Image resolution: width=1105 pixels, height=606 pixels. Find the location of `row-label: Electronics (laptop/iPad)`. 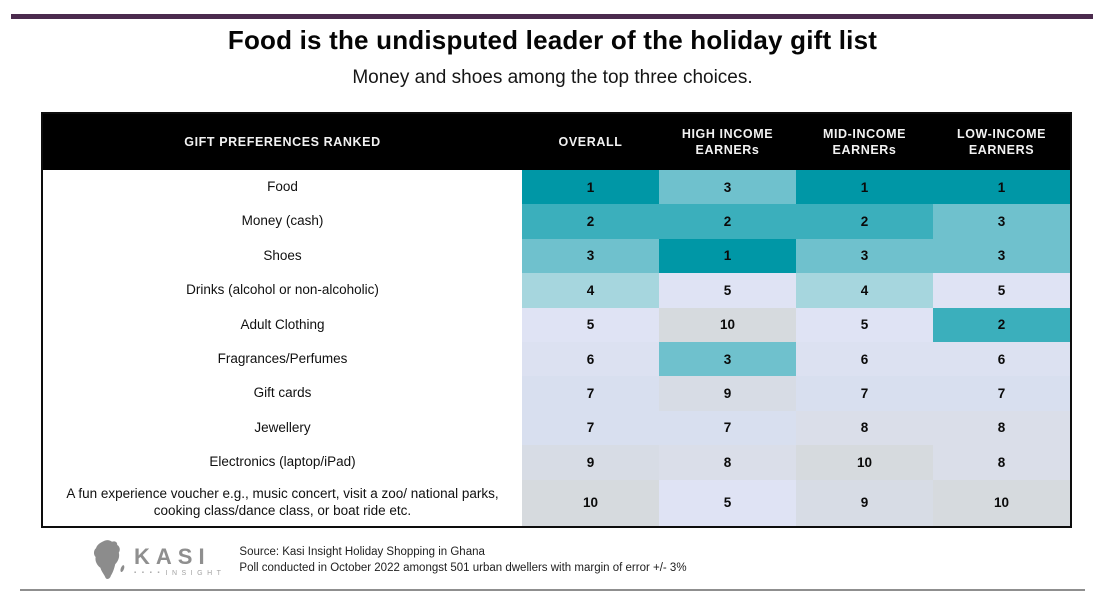

row-label: Electronics (laptop/iPad) is located at coordinates (282, 462).